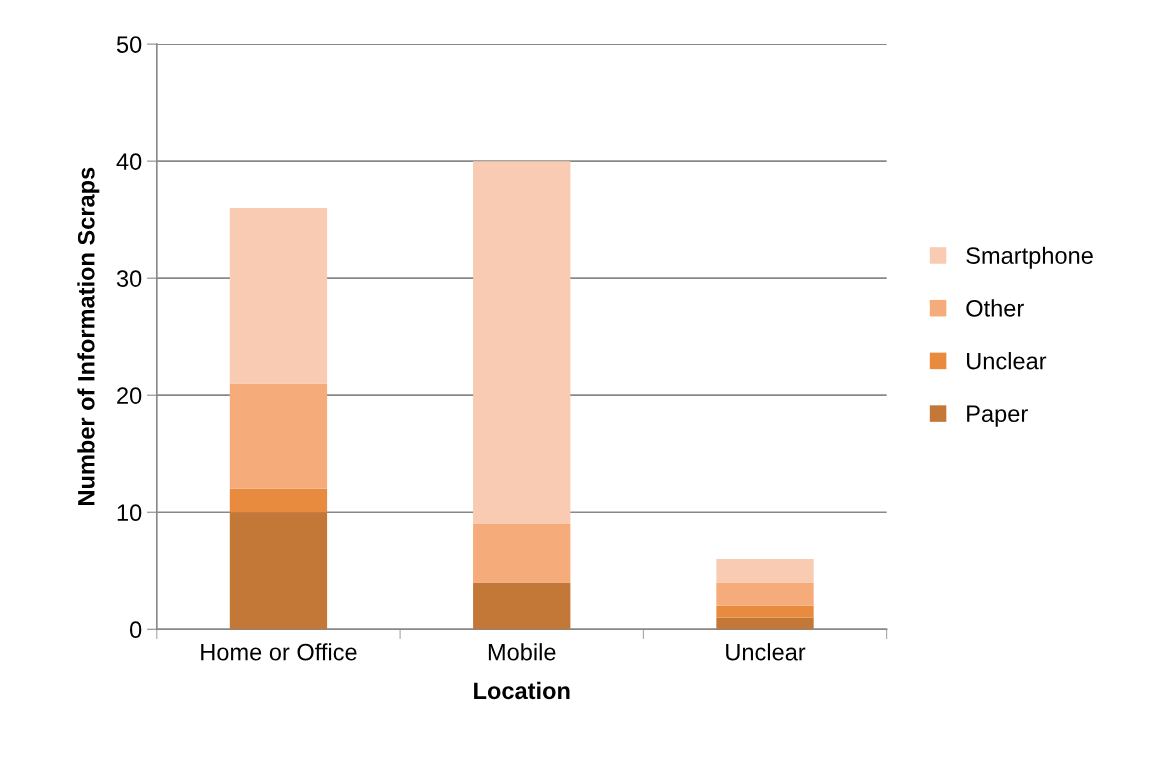 This screenshot has width=1153, height=774. Describe the element at coordinates (129, 395) in the screenshot. I see `y-tick-label: 20` at that location.